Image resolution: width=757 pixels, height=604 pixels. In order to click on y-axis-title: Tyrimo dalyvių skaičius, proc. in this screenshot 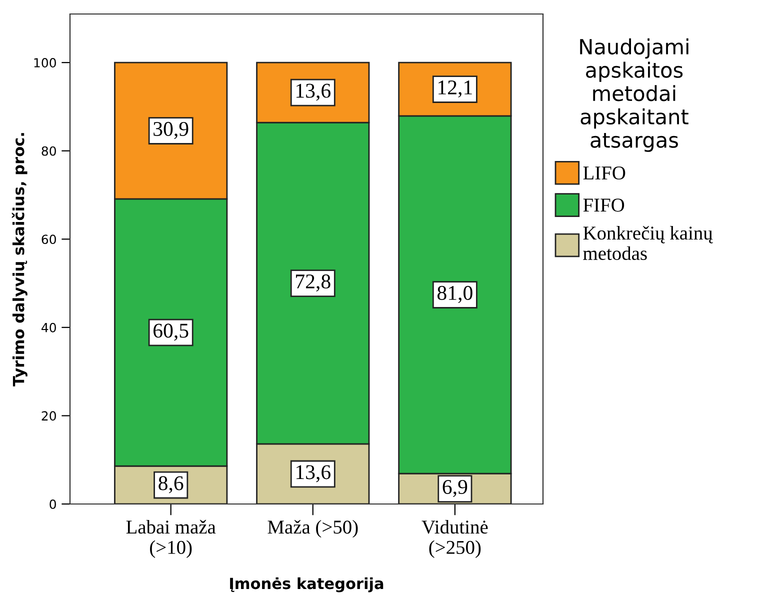, I will do `click(20, 259)`.